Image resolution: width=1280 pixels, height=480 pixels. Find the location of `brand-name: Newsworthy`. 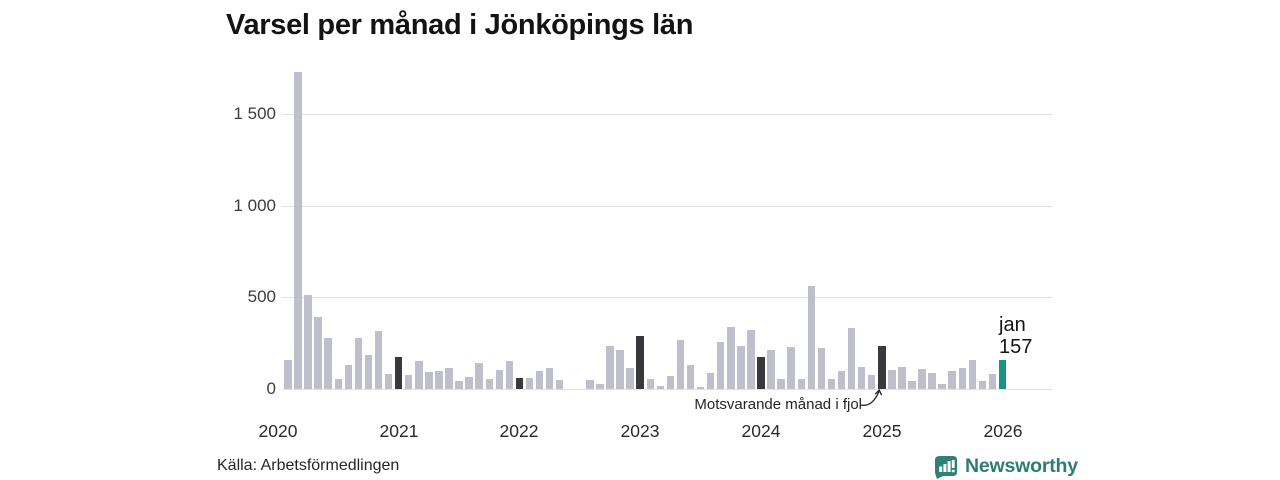

brand-name: Newsworthy is located at coordinates (1021, 466).